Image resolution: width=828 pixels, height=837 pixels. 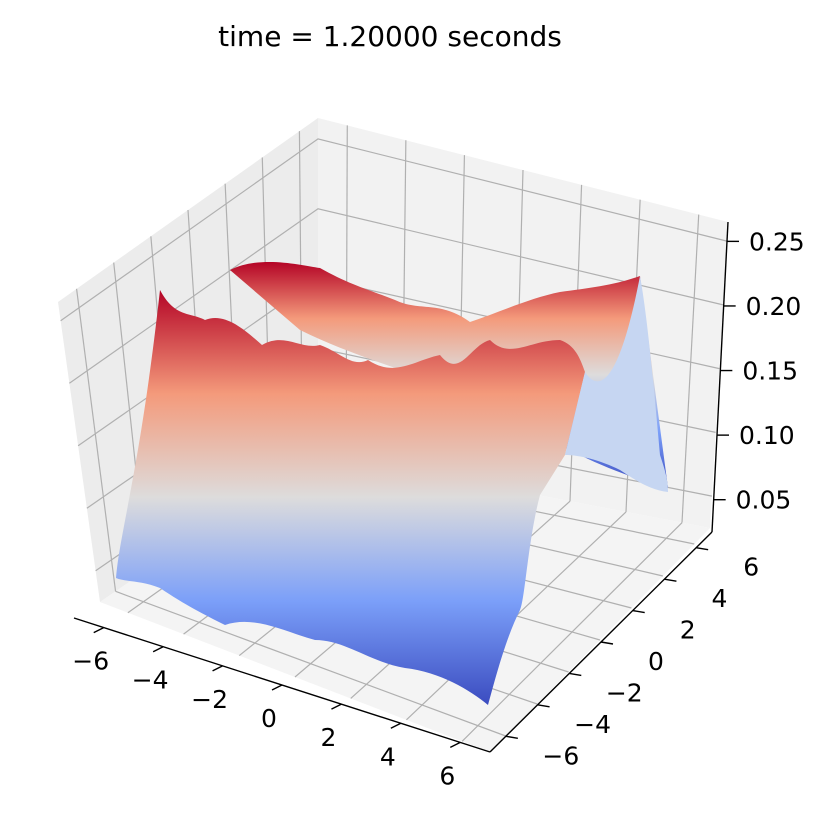 What do you see at coordinates (767, 435) in the screenshot?
I see `z-tick-label: 0.10` at bounding box center [767, 435].